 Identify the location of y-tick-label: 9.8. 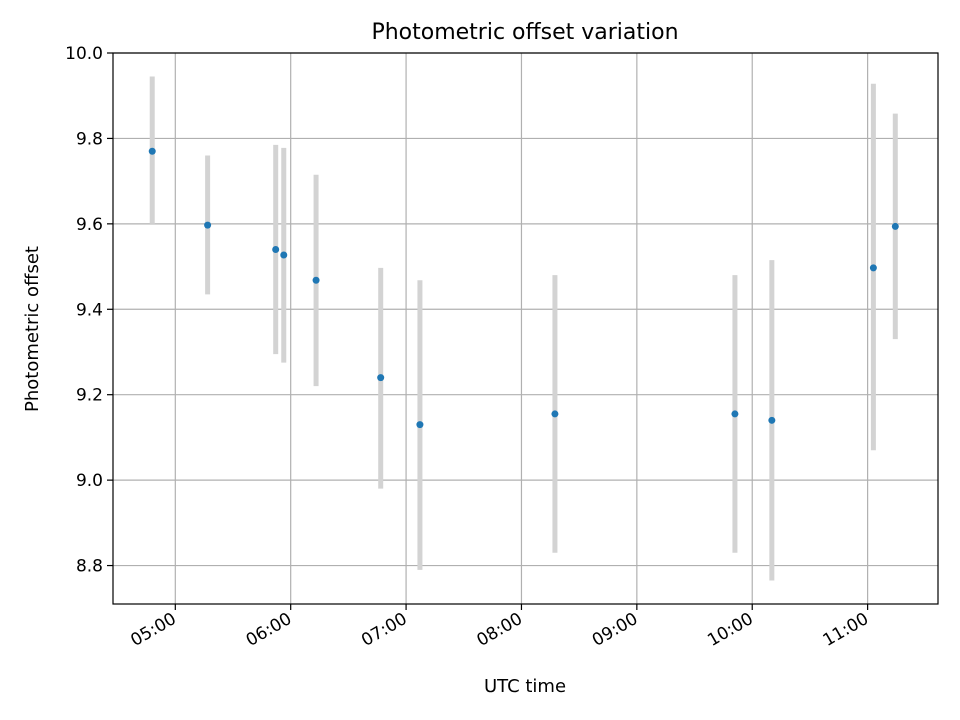
(89, 139).